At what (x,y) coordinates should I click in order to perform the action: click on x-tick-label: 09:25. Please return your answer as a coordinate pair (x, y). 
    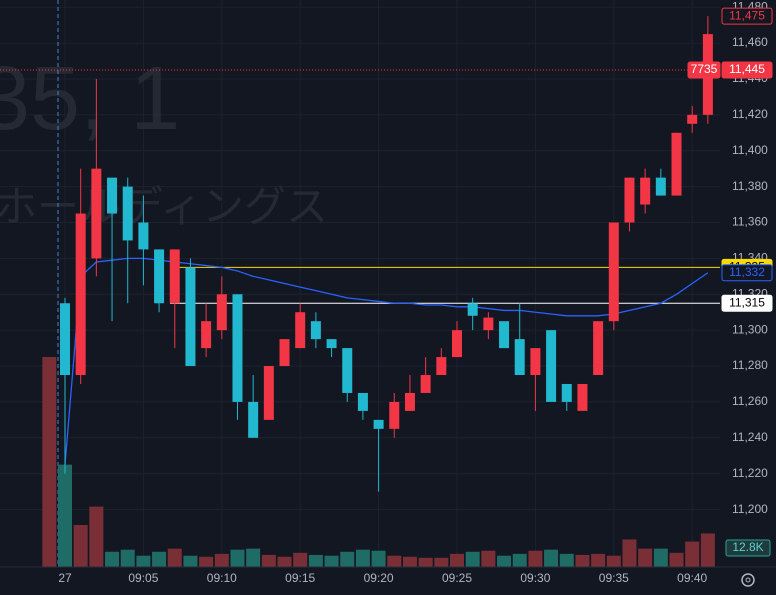
    Looking at the image, I should click on (457, 578).